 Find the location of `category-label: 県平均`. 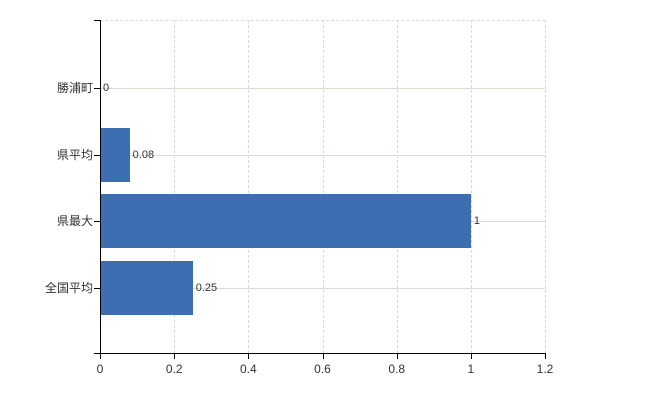

category-label: 県平均 is located at coordinates (74, 154).